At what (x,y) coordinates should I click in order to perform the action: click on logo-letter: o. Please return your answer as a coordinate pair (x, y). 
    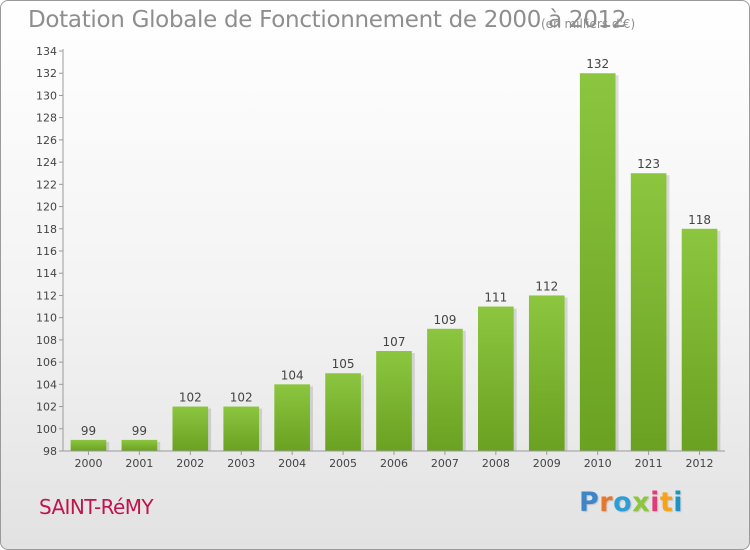
    Looking at the image, I should click on (623, 502).